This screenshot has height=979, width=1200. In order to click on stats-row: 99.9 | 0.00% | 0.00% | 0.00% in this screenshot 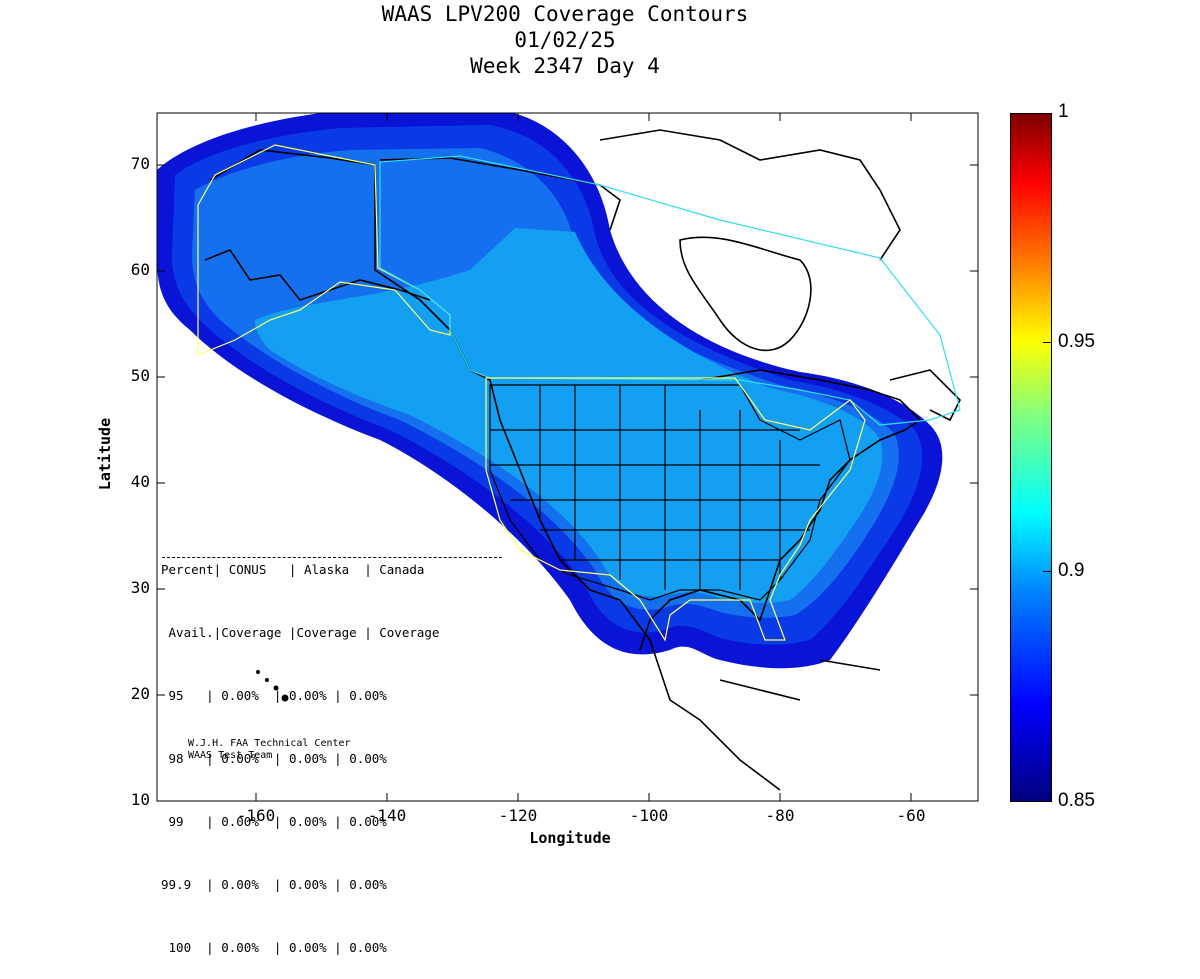, I will do `click(274, 884)`.